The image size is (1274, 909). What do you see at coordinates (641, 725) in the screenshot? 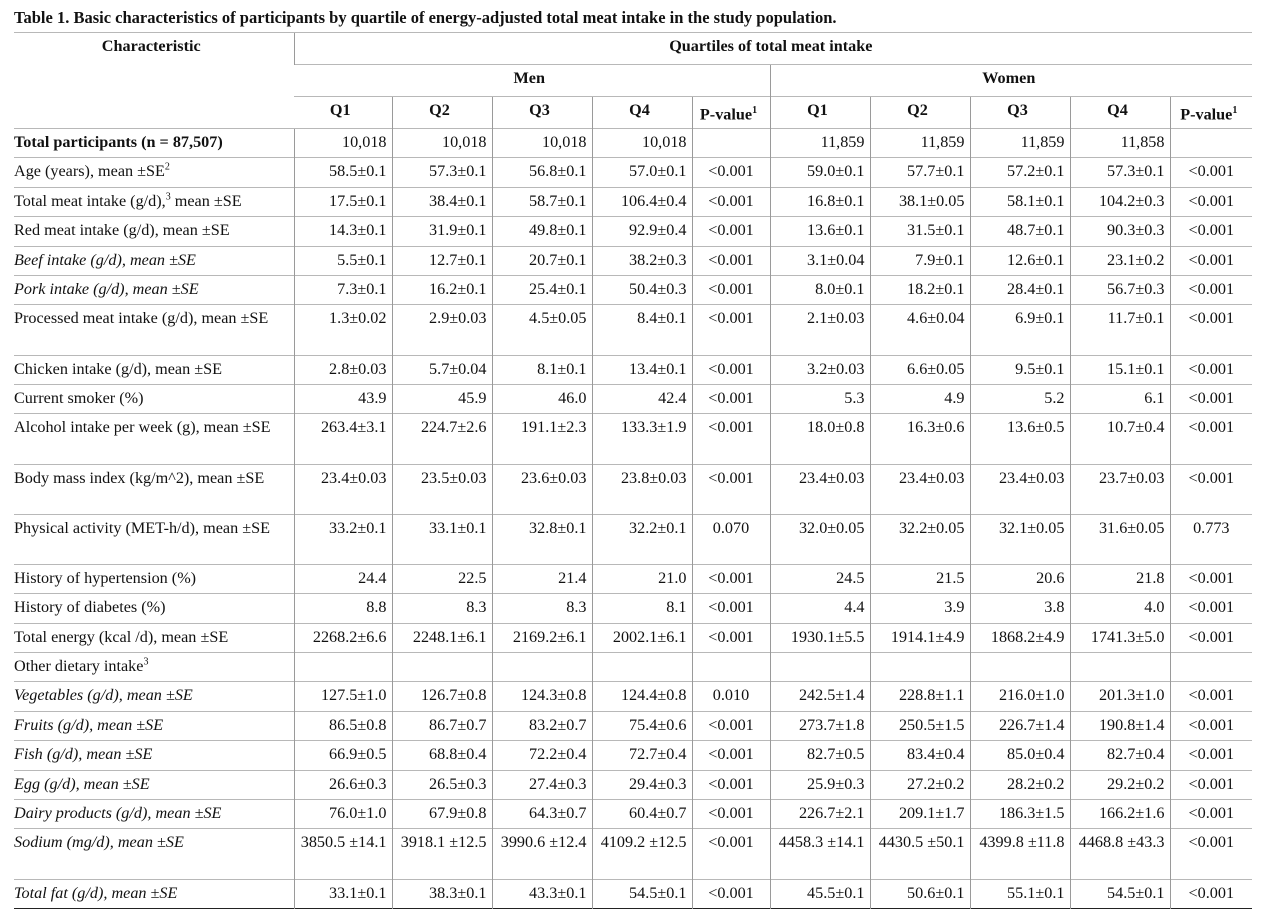
I see `value-cell: 75.4±0.6` at bounding box center [641, 725].